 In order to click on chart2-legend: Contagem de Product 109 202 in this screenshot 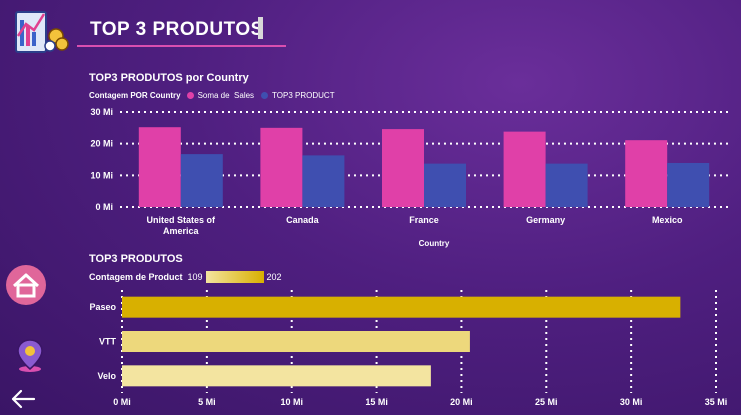, I will do `click(185, 277)`.